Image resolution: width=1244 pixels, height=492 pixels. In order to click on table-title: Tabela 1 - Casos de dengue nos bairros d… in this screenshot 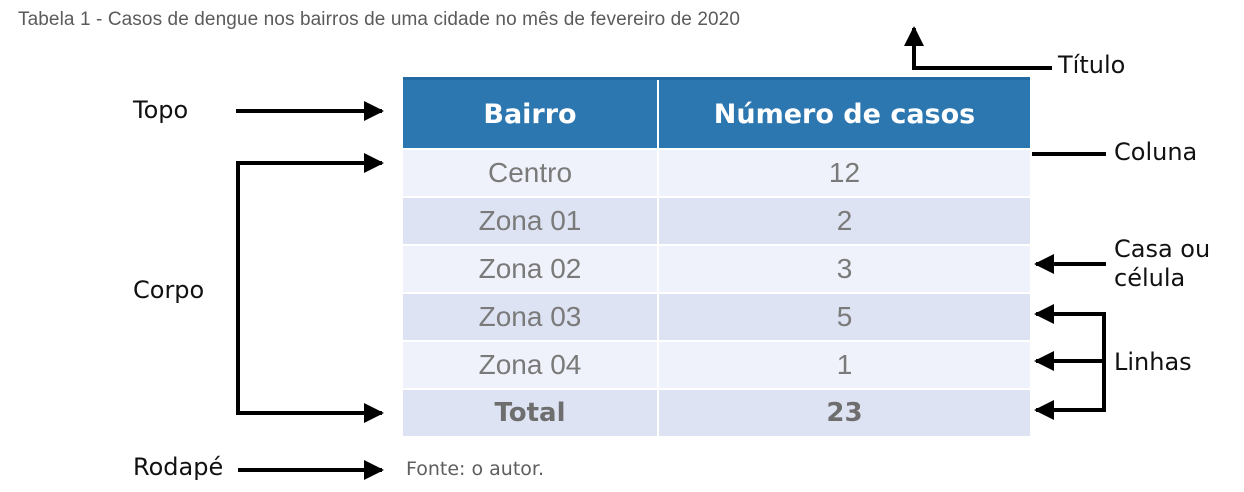, I will do `click(379, 19)`.